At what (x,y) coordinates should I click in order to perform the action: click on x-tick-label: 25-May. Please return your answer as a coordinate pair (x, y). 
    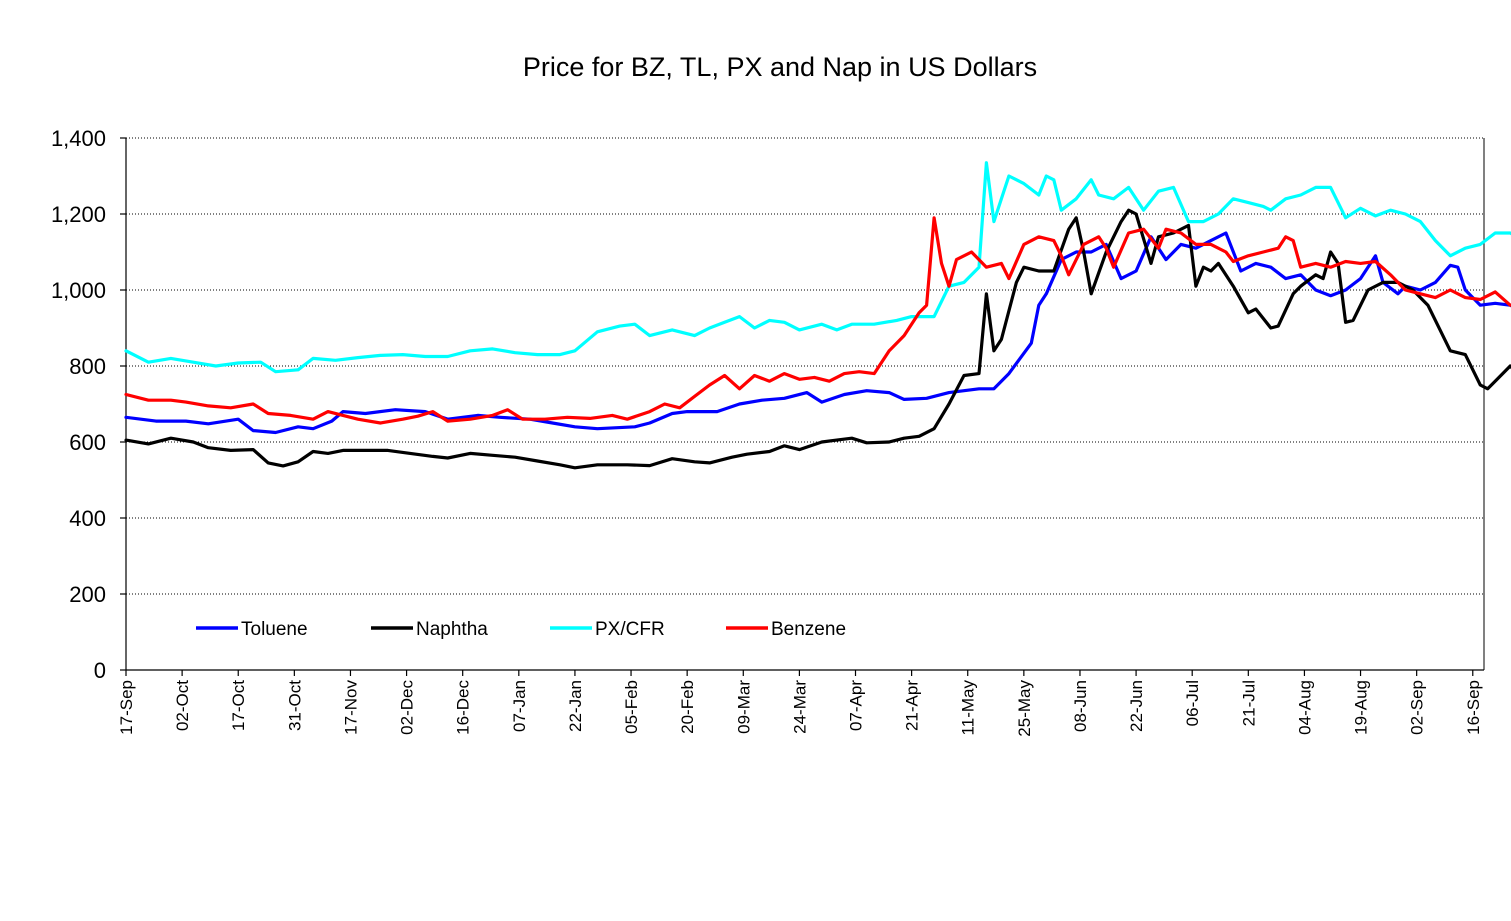
    Looking at the image, I should click on (1024, 708).